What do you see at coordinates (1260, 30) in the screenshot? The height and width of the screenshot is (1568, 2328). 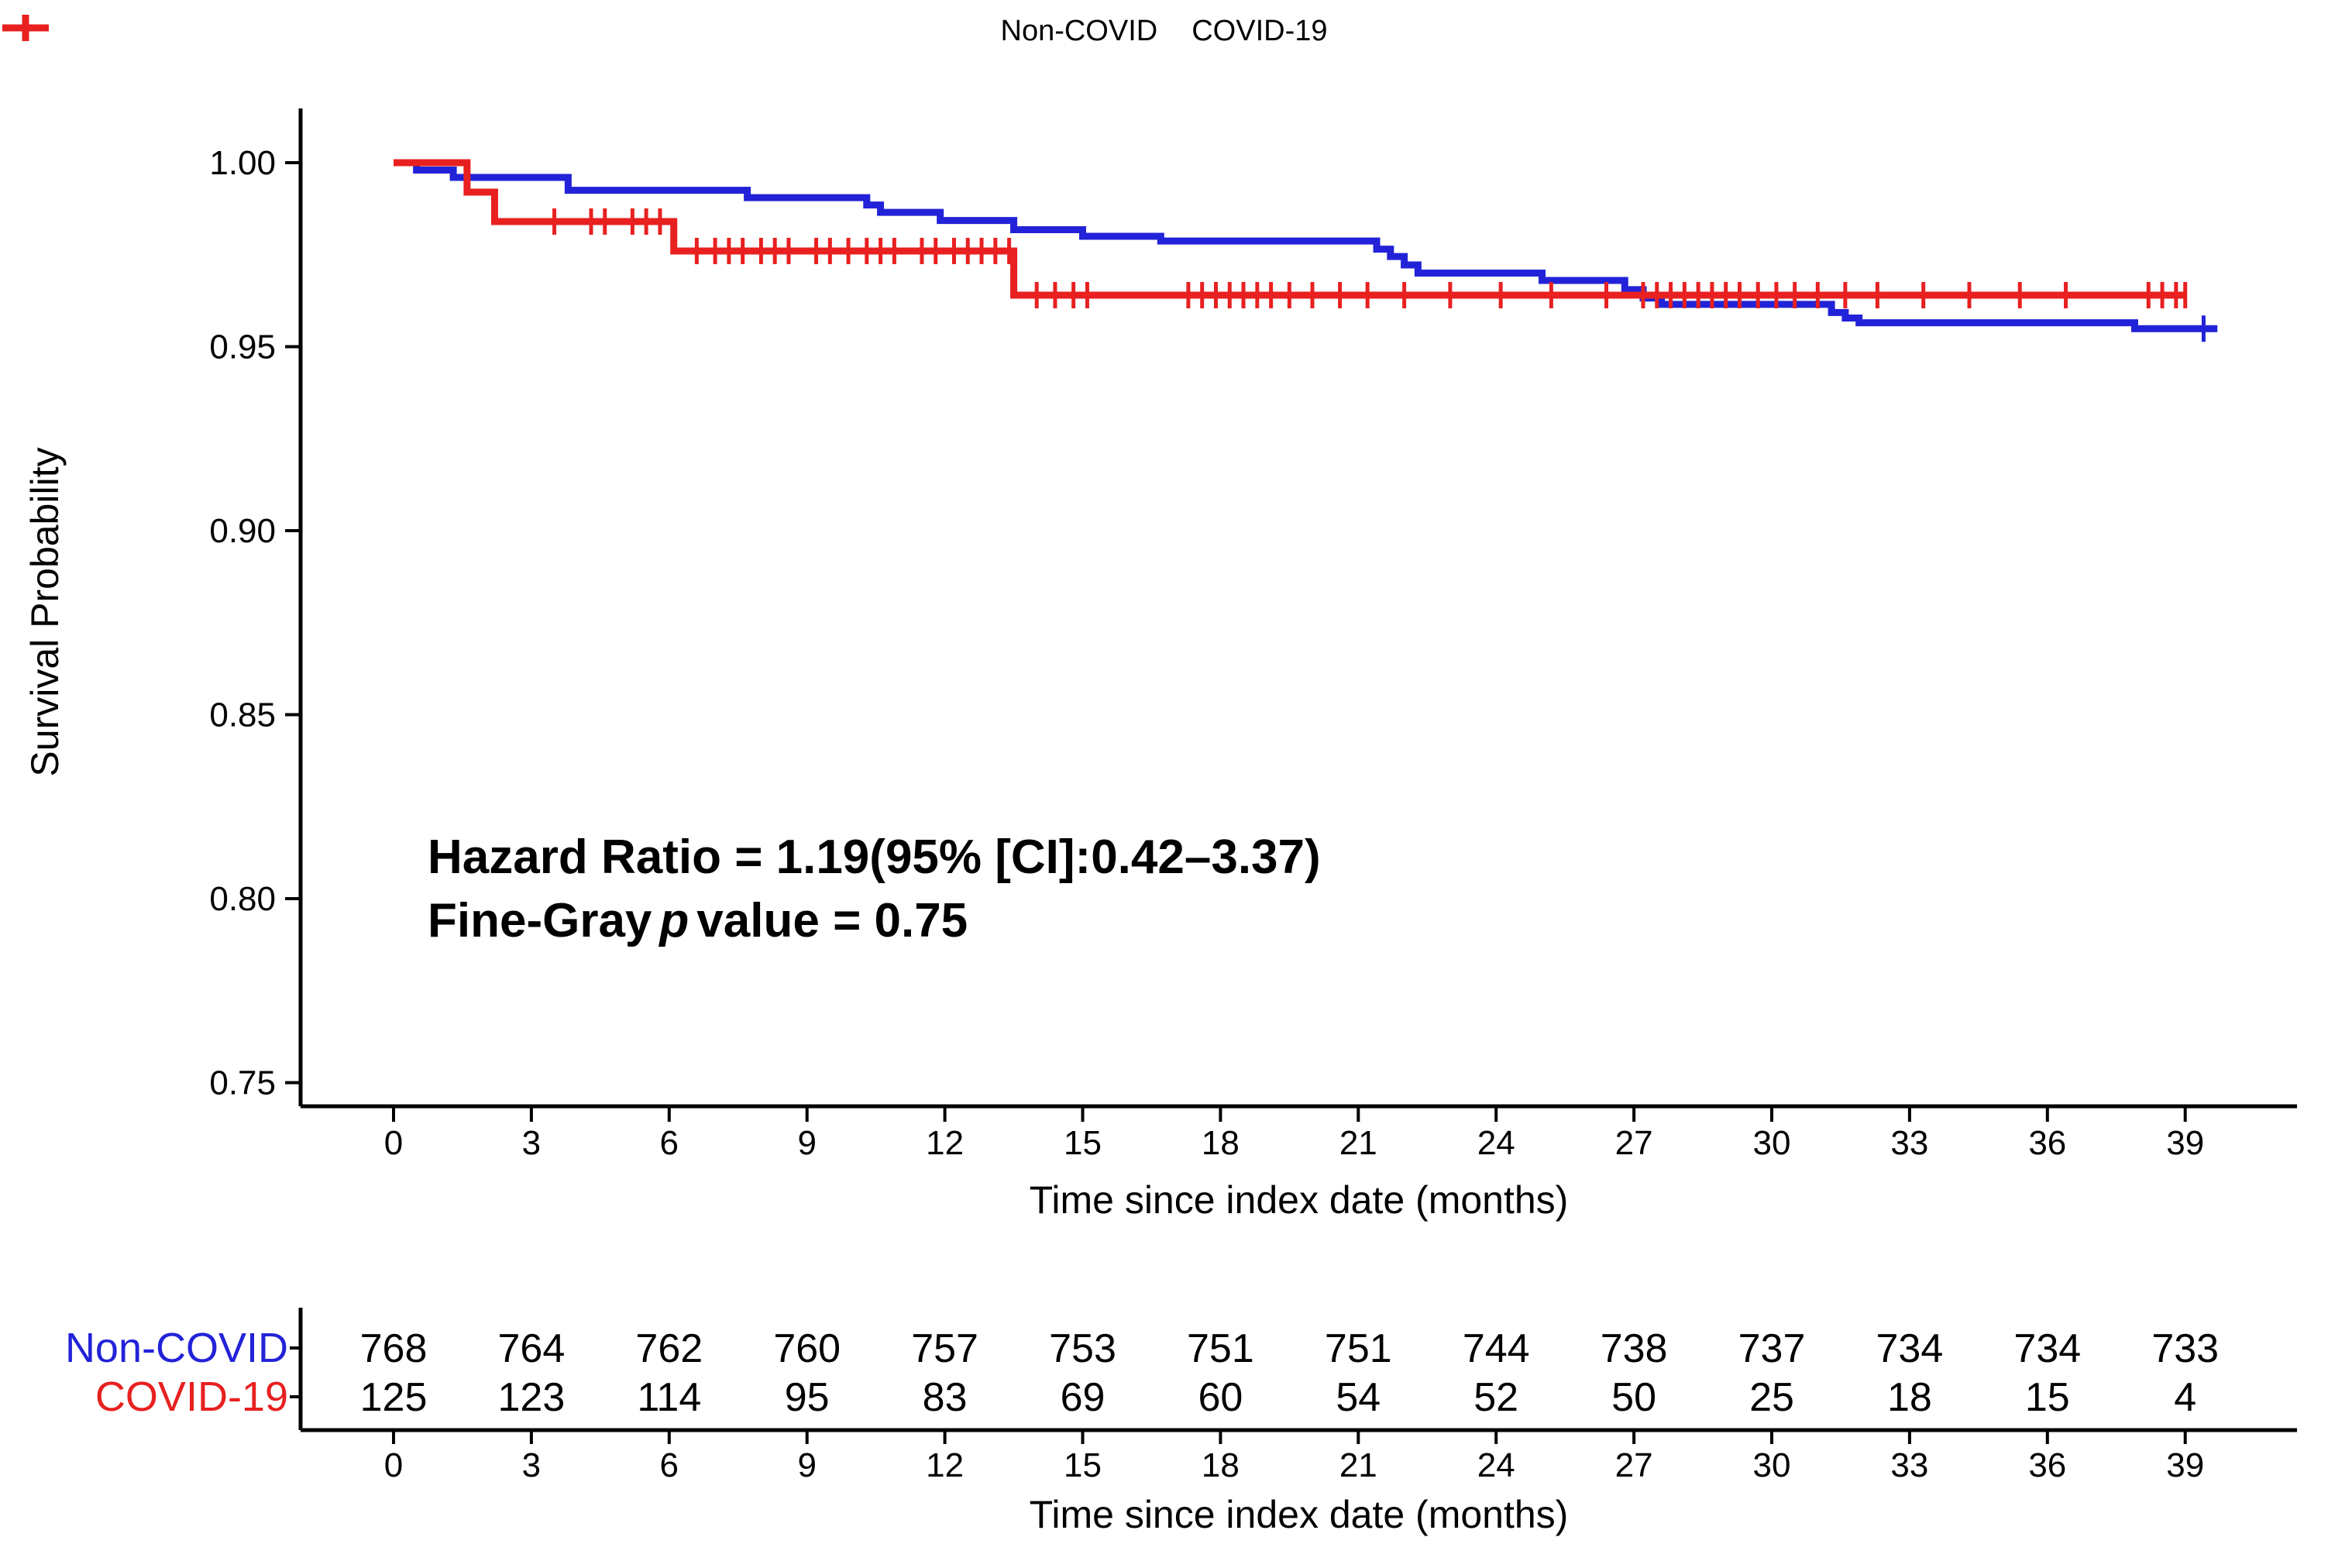 I see `legend-label: COVID-19` at bounding box center [1260, 30].